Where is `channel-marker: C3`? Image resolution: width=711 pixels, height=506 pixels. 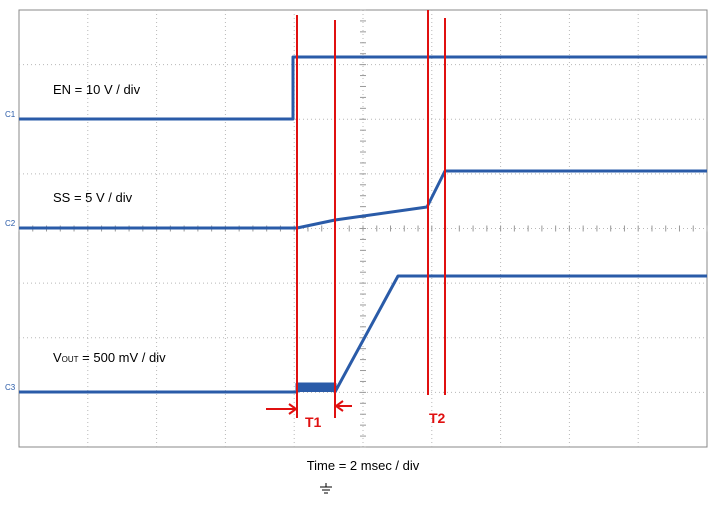
channel-marker: C3 is located at coordinates (10, 387).